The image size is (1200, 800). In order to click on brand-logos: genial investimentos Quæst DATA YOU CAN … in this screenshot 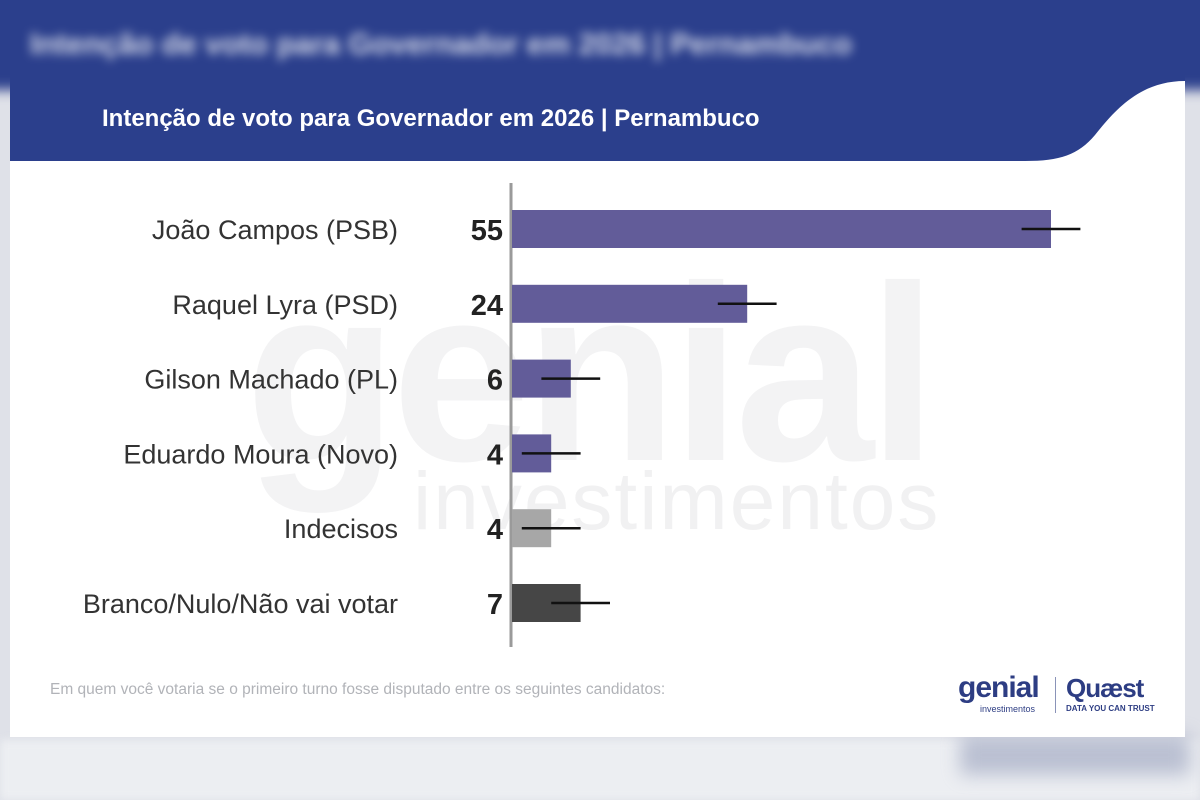, I will do `click(1058, 695)`.